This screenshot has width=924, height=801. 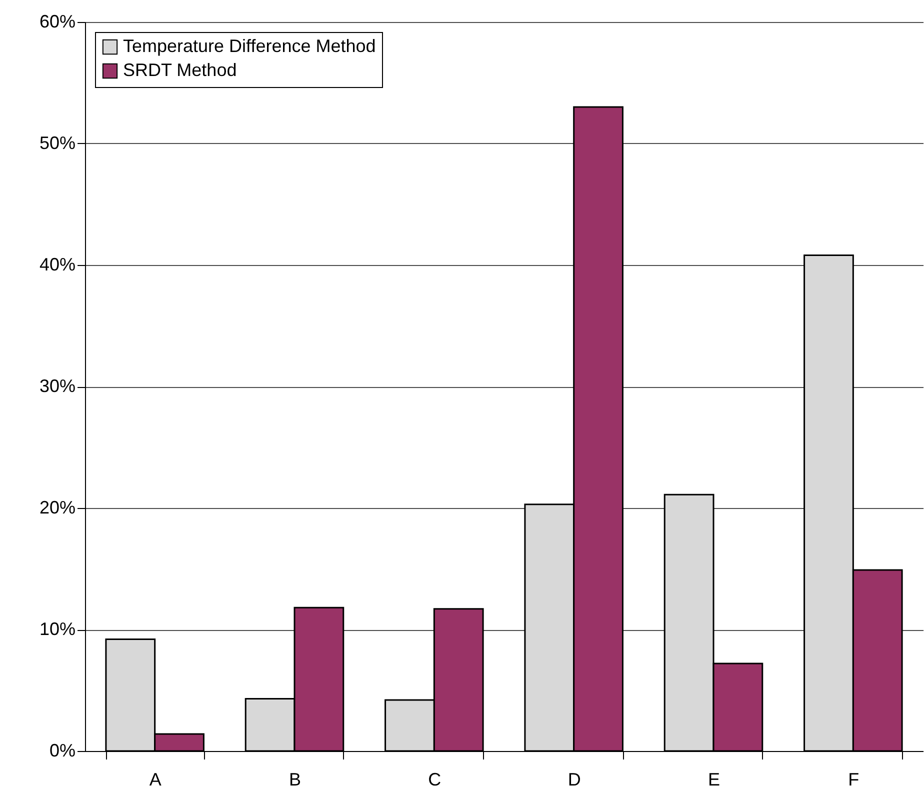 What do you see at coordinates (57, 629) in the screenshot?
I see `y-tick-label: 10%` at bounding box center [57, 629].